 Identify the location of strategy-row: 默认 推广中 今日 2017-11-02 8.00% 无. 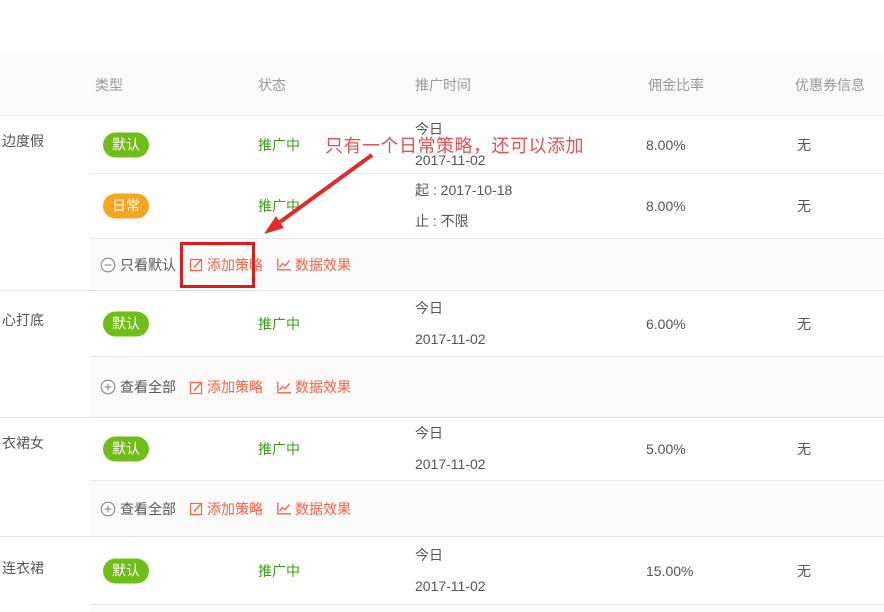
(442, 144).